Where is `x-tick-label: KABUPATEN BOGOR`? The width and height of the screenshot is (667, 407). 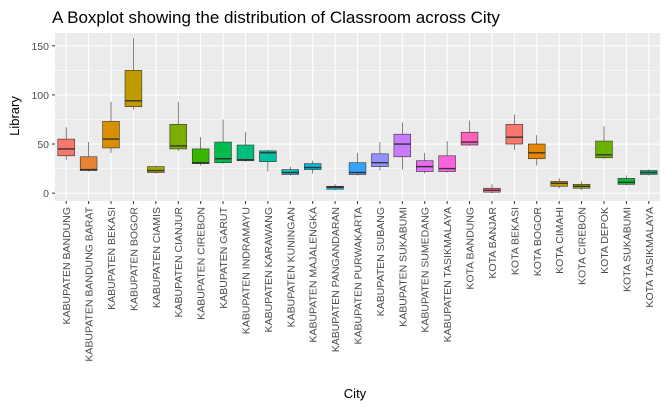
x-tick-label: KABUPATEN BOGOR is located at coordinates (134, 259).